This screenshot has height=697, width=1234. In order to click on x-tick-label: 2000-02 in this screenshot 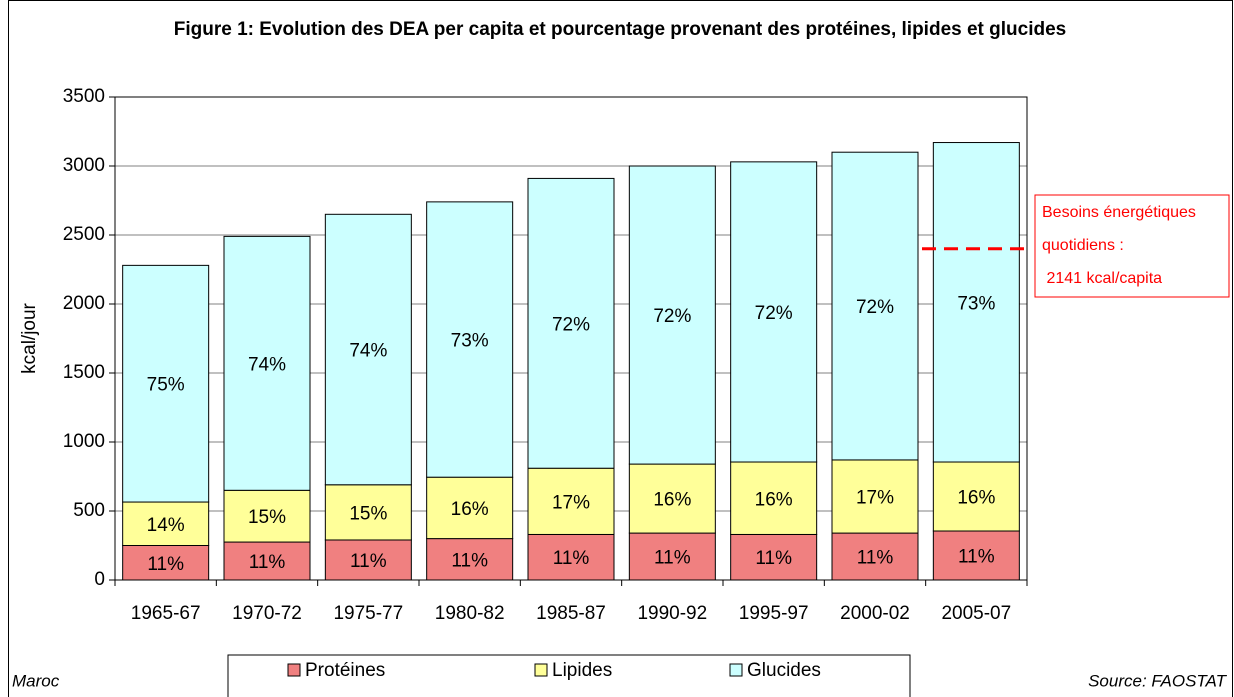, I will do `click(875, 613)`.